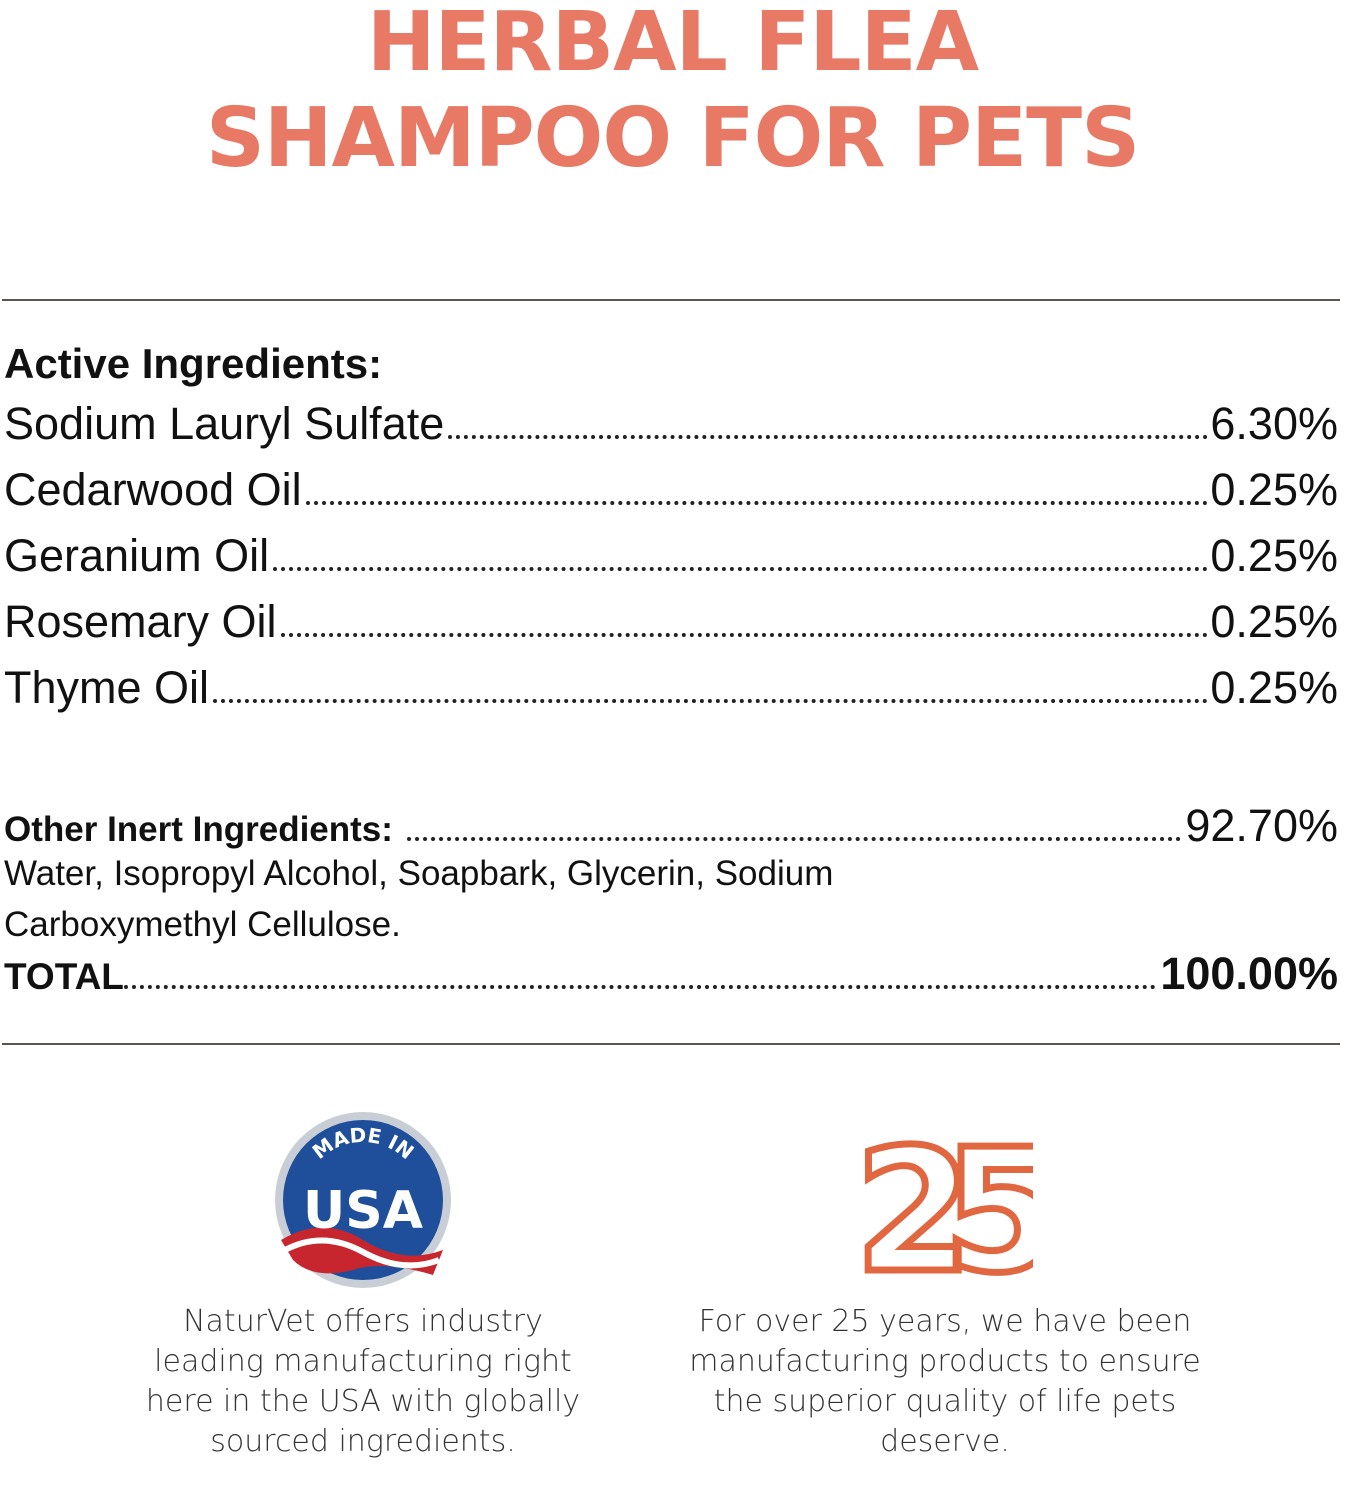  What do you see at coordinates (1249, 973) in the screenshot?
I see `total-value: 100.00%` at bounding box center [1249, 973].